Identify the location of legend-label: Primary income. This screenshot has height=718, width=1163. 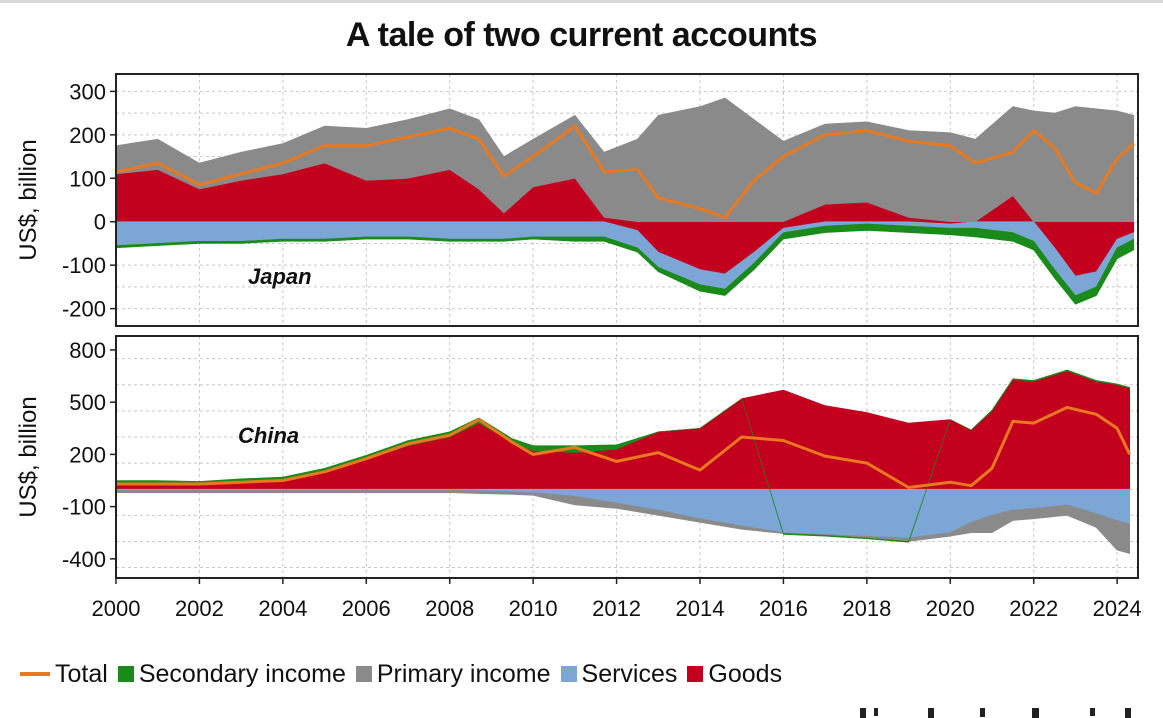
(463, 673).